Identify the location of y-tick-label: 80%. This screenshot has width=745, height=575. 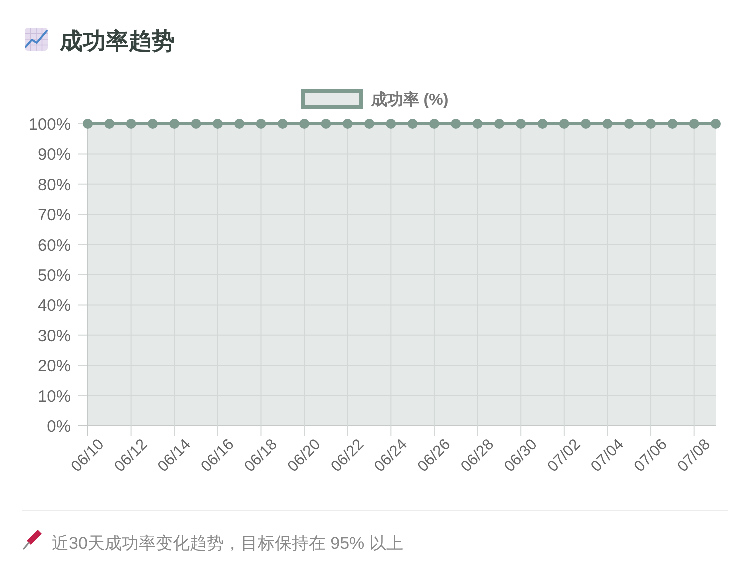
(55, 185).